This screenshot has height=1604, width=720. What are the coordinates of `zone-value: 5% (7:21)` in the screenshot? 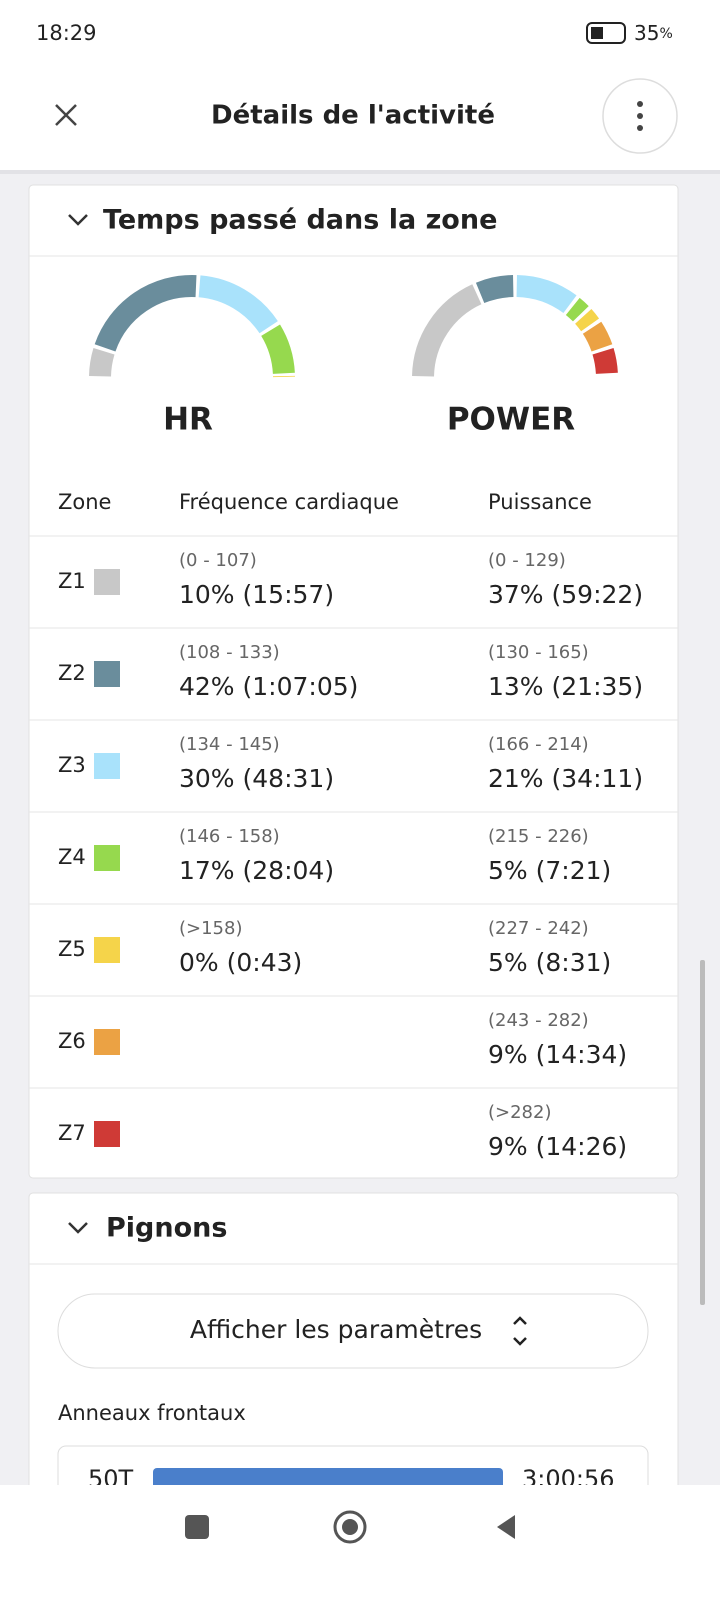 It's located at (549, 870).